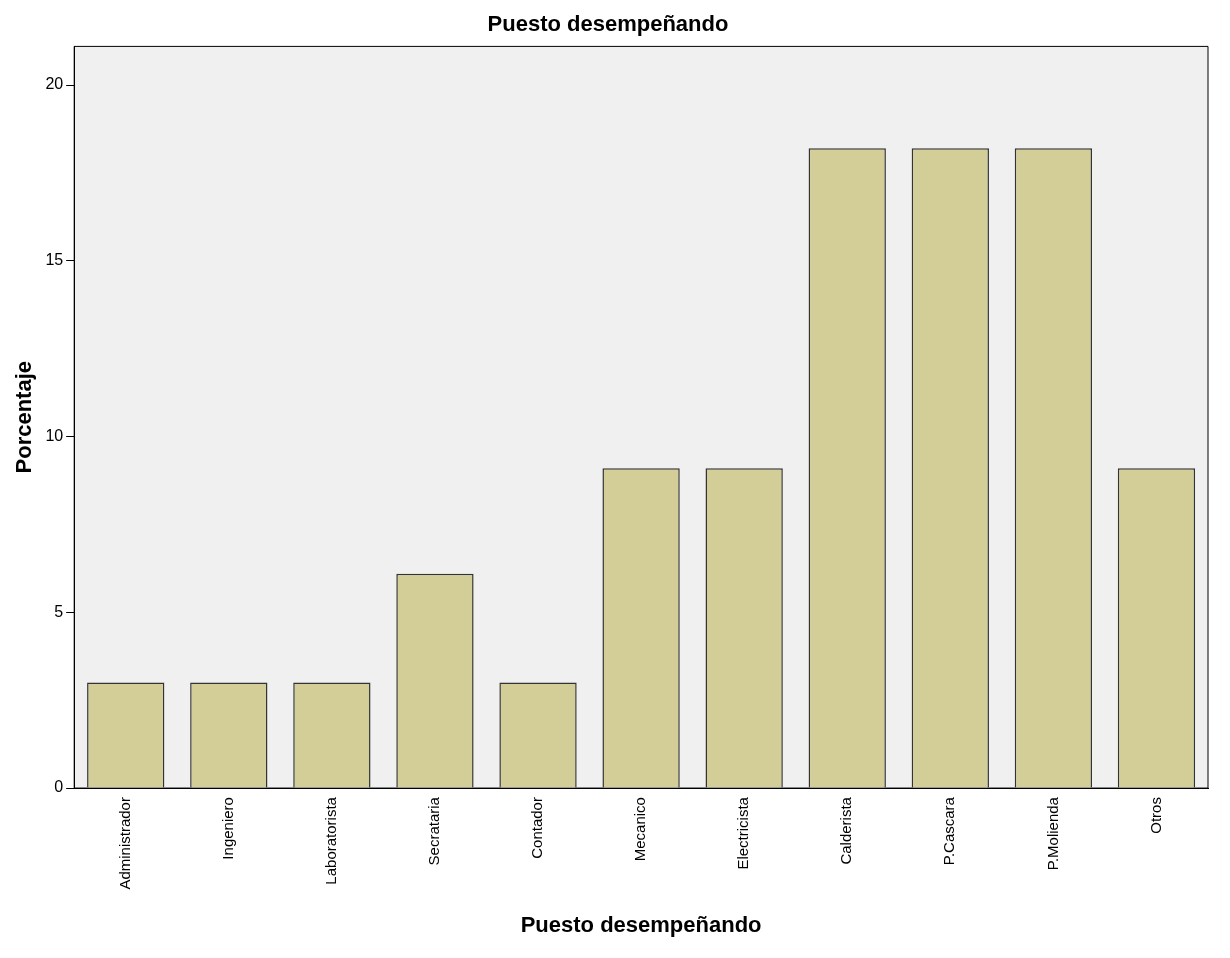 The image size is (1230, 958). I want to click on x-tick-label: Administrador, so click(124, 843).